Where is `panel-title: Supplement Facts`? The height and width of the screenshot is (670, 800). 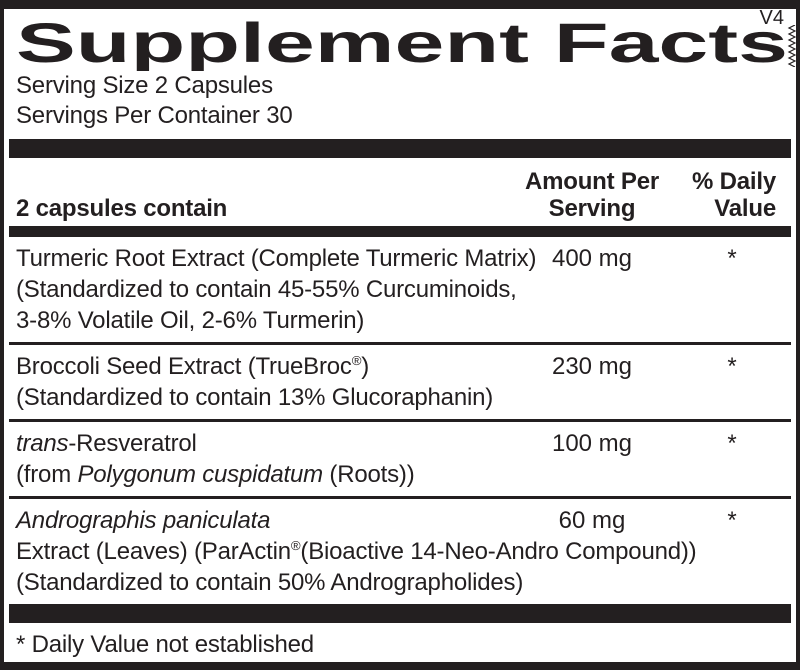
panel-title: Supplement Facts is located at coordinates (401, 42).